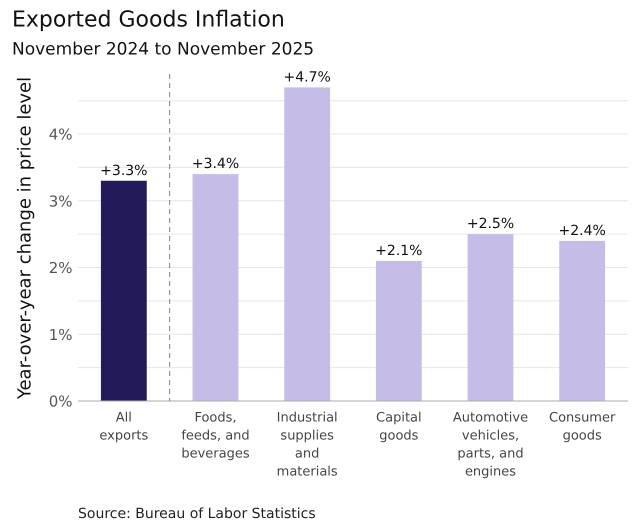 This screenshot has width=641, height=527. Describe the element at coordinates (60, 268) in the screenshot. I see `y-tick-label: 2%` at that location.